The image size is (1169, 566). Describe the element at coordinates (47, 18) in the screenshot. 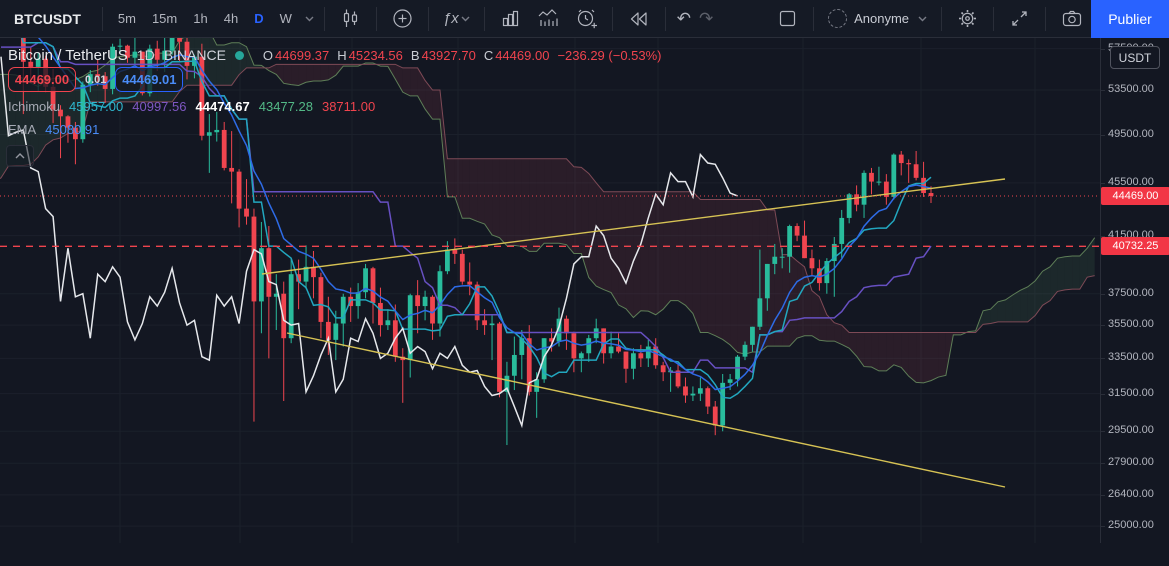

I see `symbol-button: BTCUSDT` at that location.